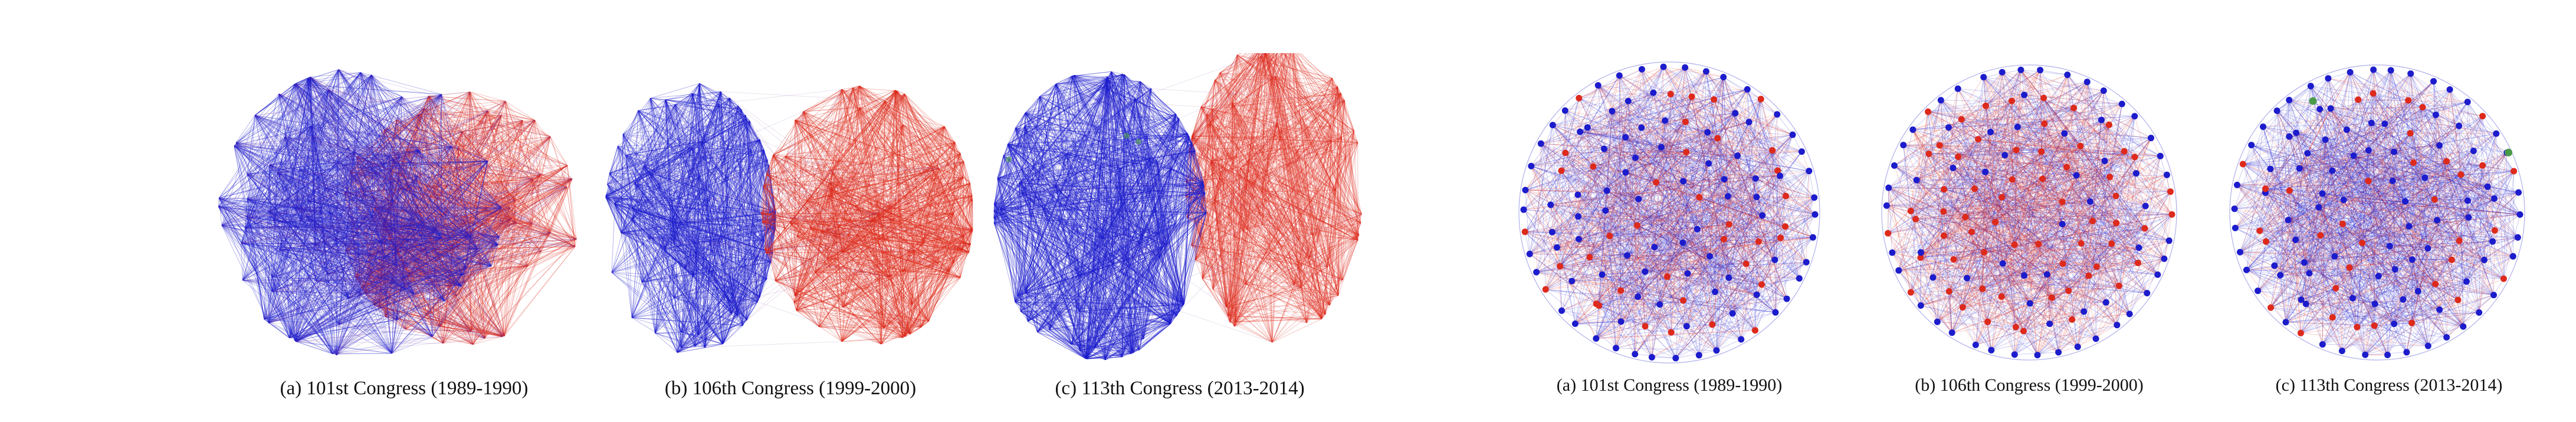 Image resolution: width=2576 pixels, height=422 pixels. Describe the element at coordinates (404, 389) in the screenshot. I see `caption-101st-left: (a) 101st Congress (1989-1990)` at that location.